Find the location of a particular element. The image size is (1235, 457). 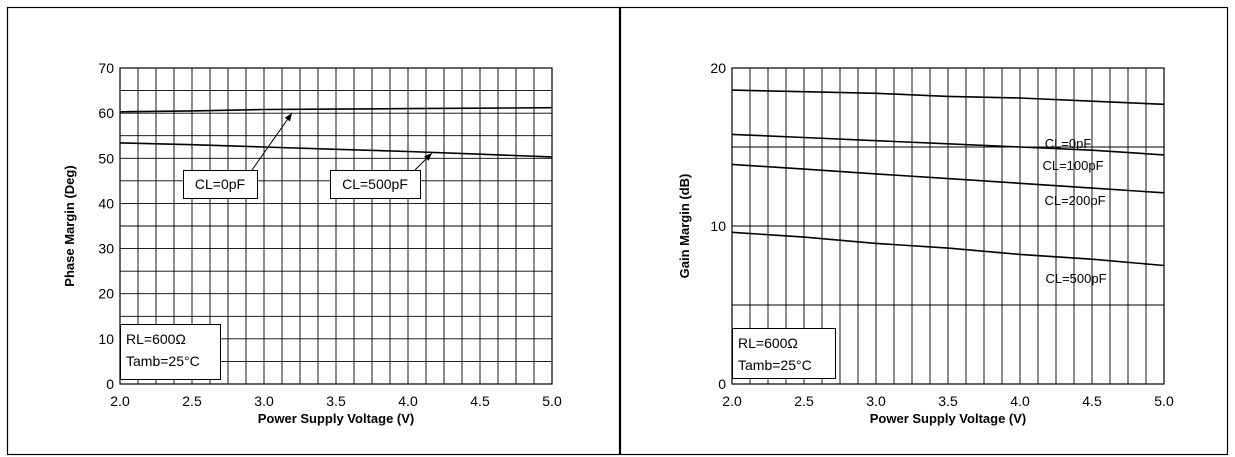

y-tick-label: 70 is located at coordinates (106, 68).